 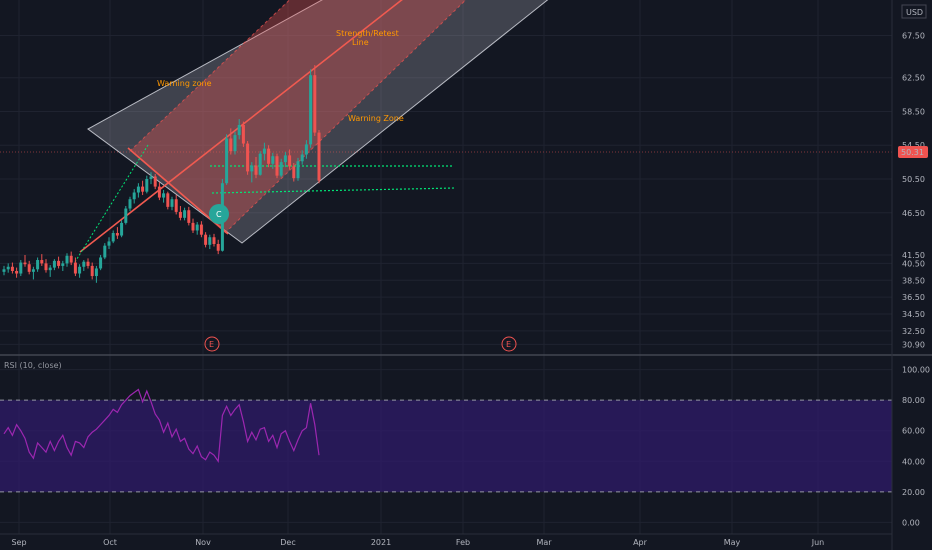 What do you see at coordinates (916, 447) in the screenshot?
I see `rsi-axis: 100.00 80.00 60.00 40.00 20.00 0.00` at bounding box center [916, 447].